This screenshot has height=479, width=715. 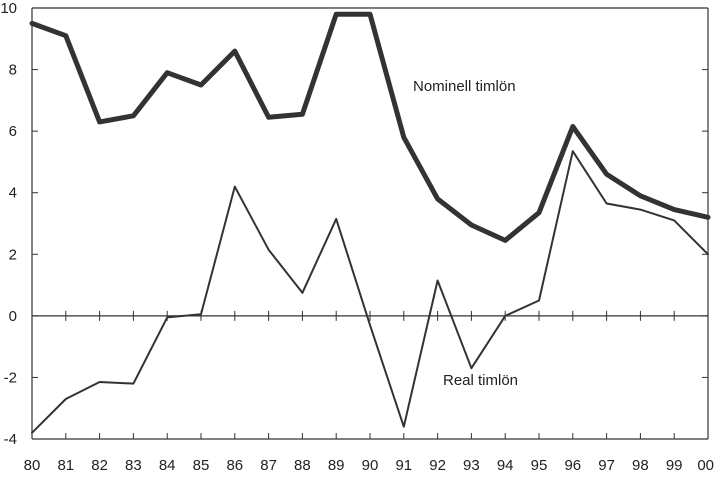 What do you see at coordinates (10, 377) in the screenshot?
I see `y-tick-label: -2` at bounding box center [10, 377].